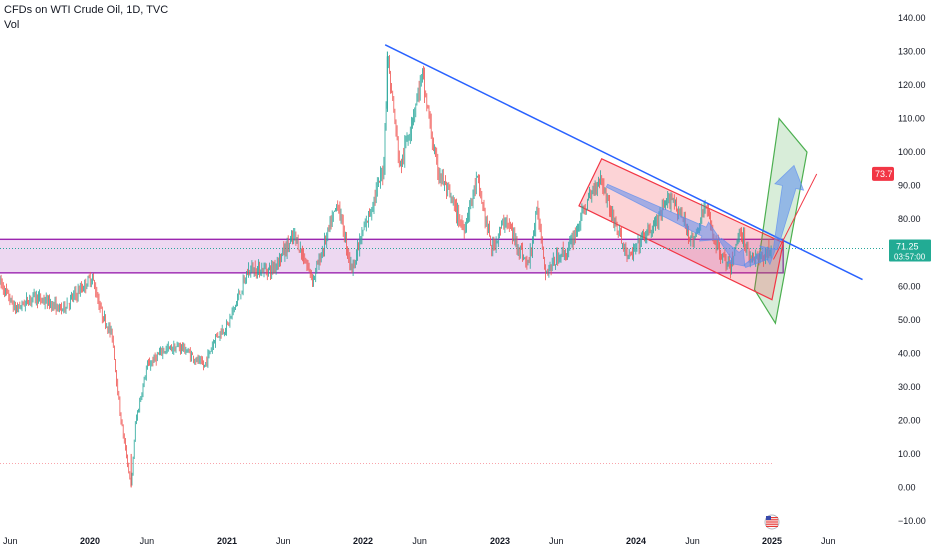  I want to click on y-tick-label: 80.00, so click(909, 219).